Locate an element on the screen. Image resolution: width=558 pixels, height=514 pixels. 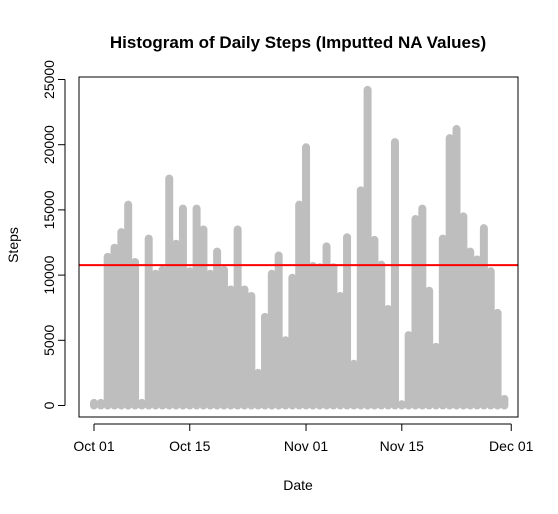
x-tick-label: Dec 01 is located at coordinates (511, 446).